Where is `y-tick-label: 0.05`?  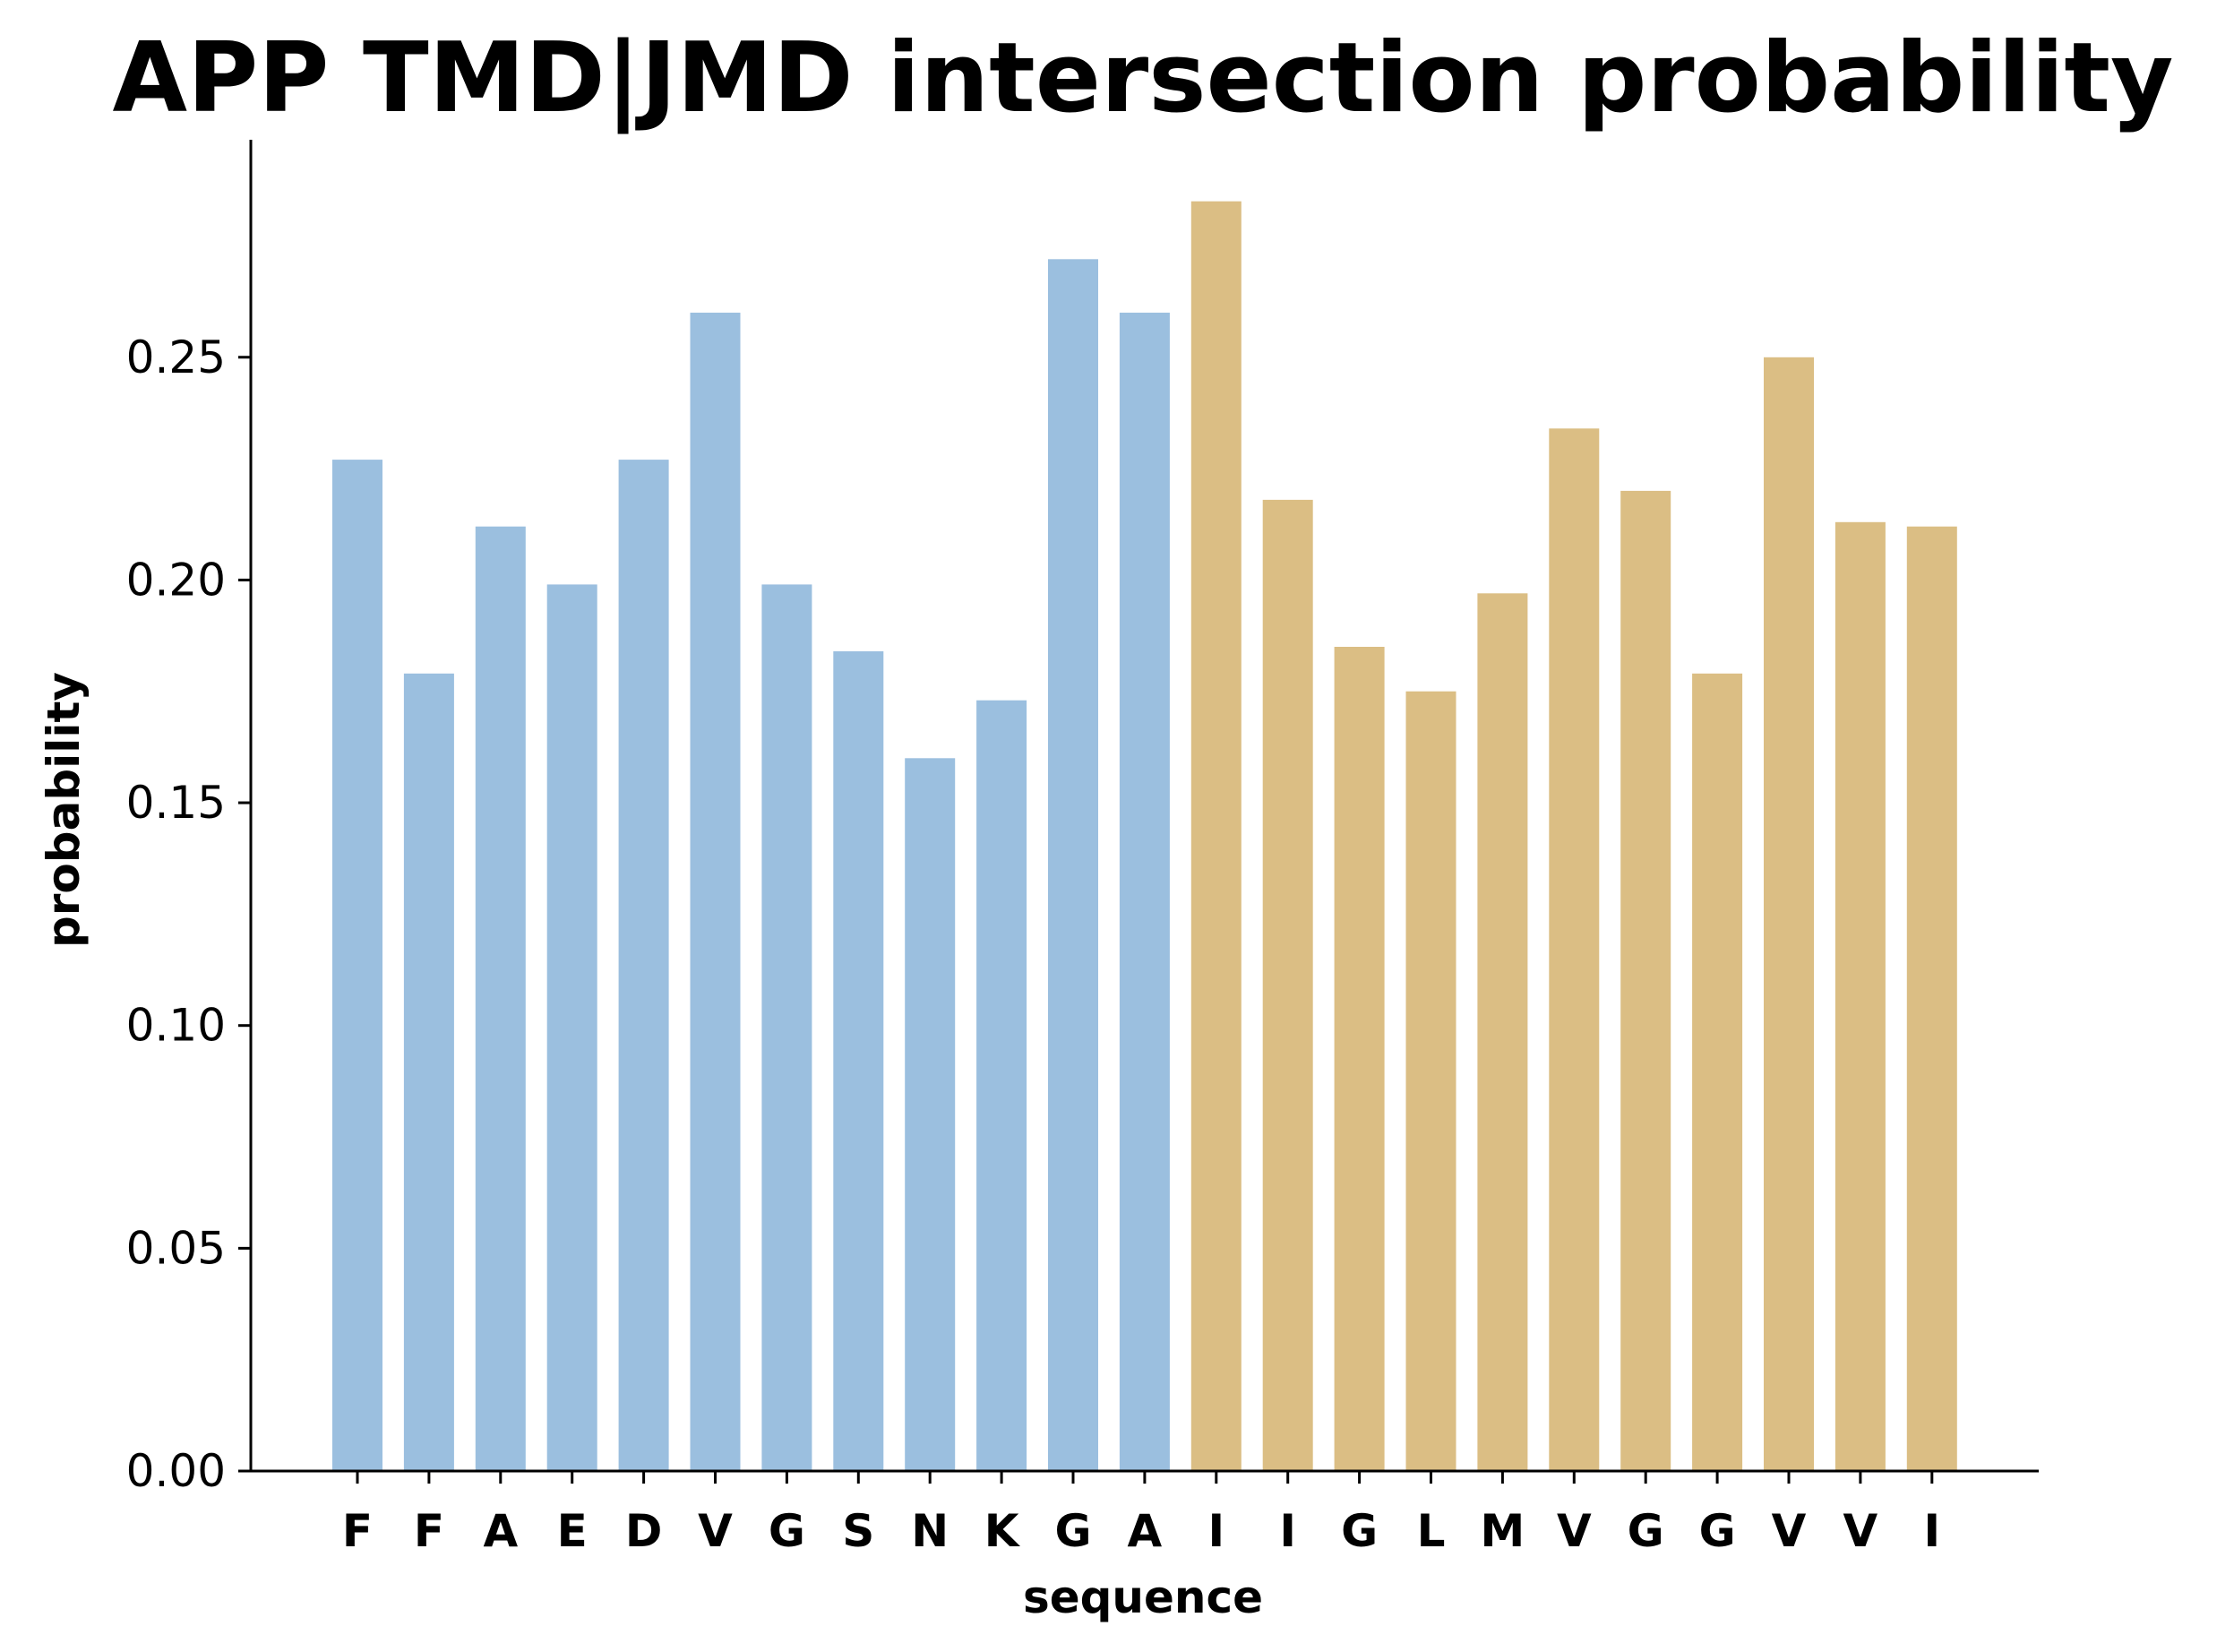 y-tick-label: 0.05 is located at coordinates (176, 1248).